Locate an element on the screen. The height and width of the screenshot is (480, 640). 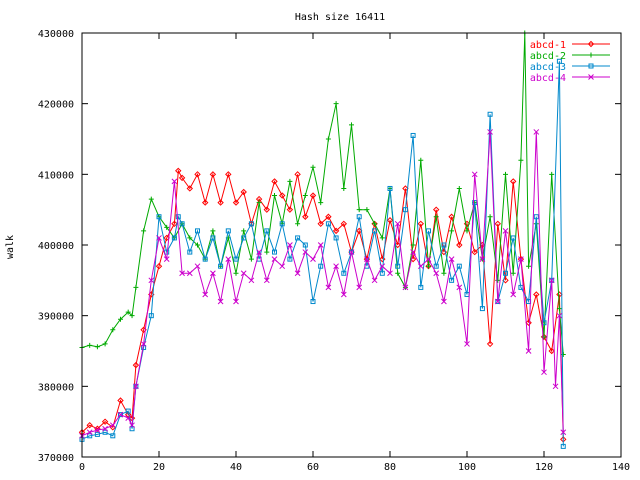
x-tick-label: 60 is located at coordinates (313, 467).